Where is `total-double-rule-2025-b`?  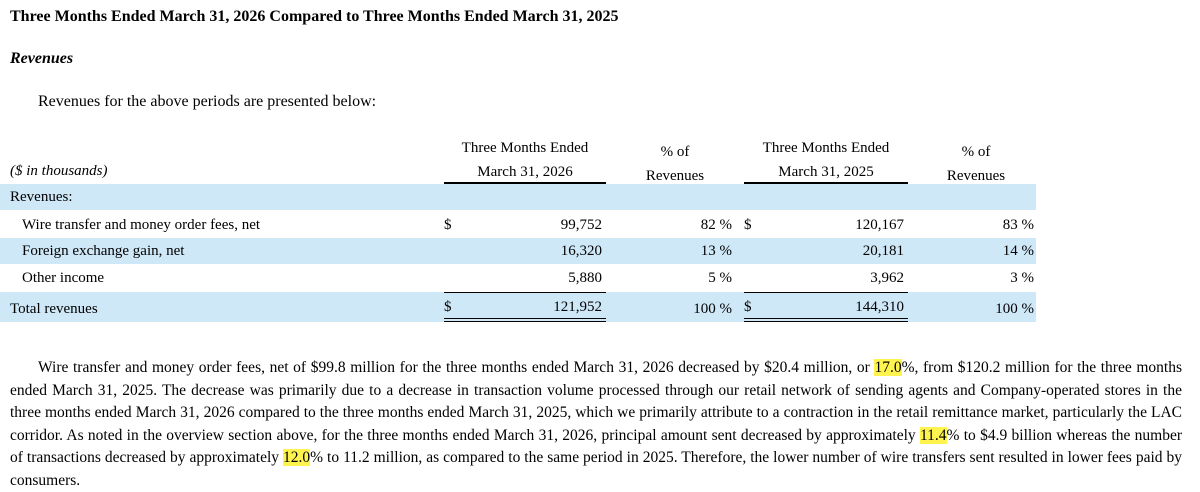 total-double-rule-2025-b is located at coordinates (826, 321).